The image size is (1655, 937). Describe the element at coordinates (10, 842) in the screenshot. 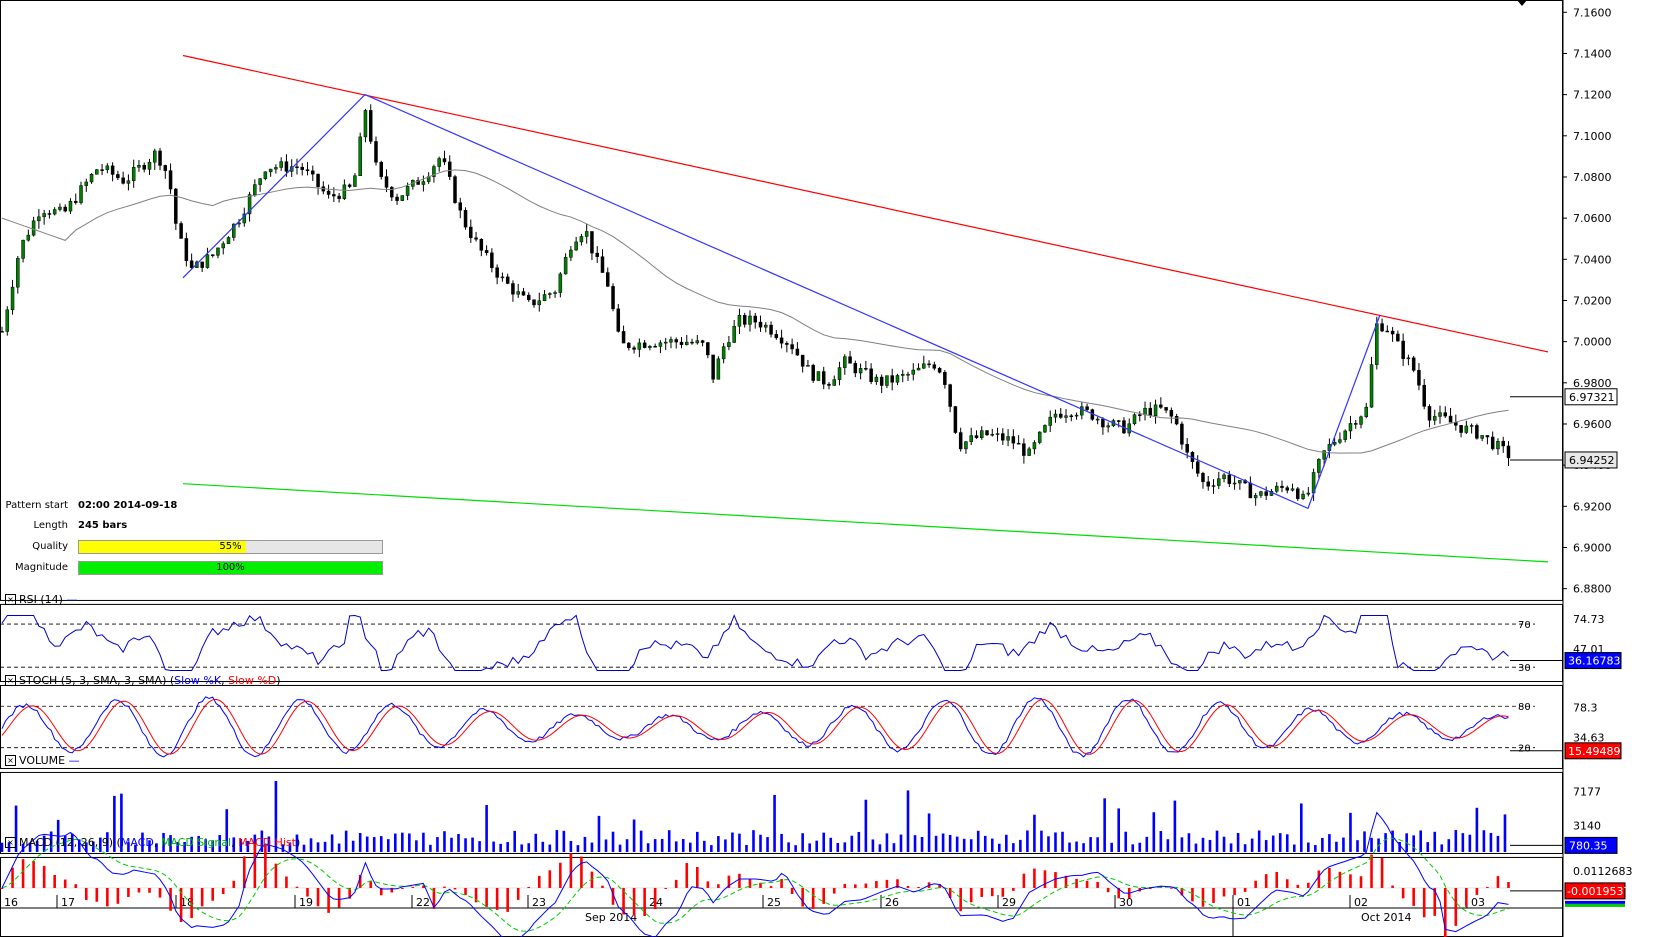

I see `macd-close-icon: ×` at that location.